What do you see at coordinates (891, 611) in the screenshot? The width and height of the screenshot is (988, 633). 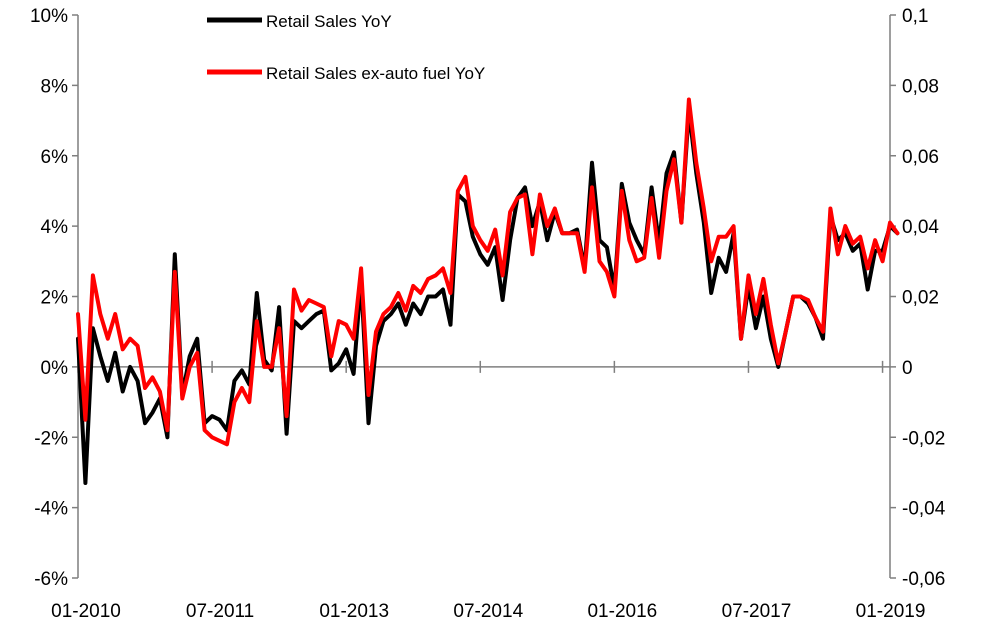 I see `x-tick-label: 01-2019` at bounding box center [891, 611].